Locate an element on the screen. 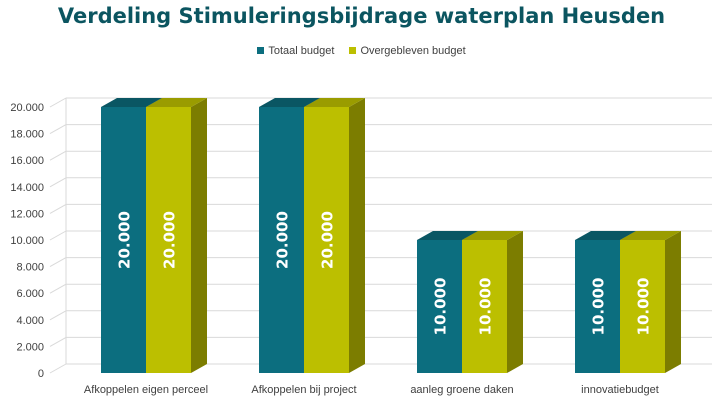 The image size is (723, 406). x-category-label: aanleg groene daken is located at coordinates (461, 390).